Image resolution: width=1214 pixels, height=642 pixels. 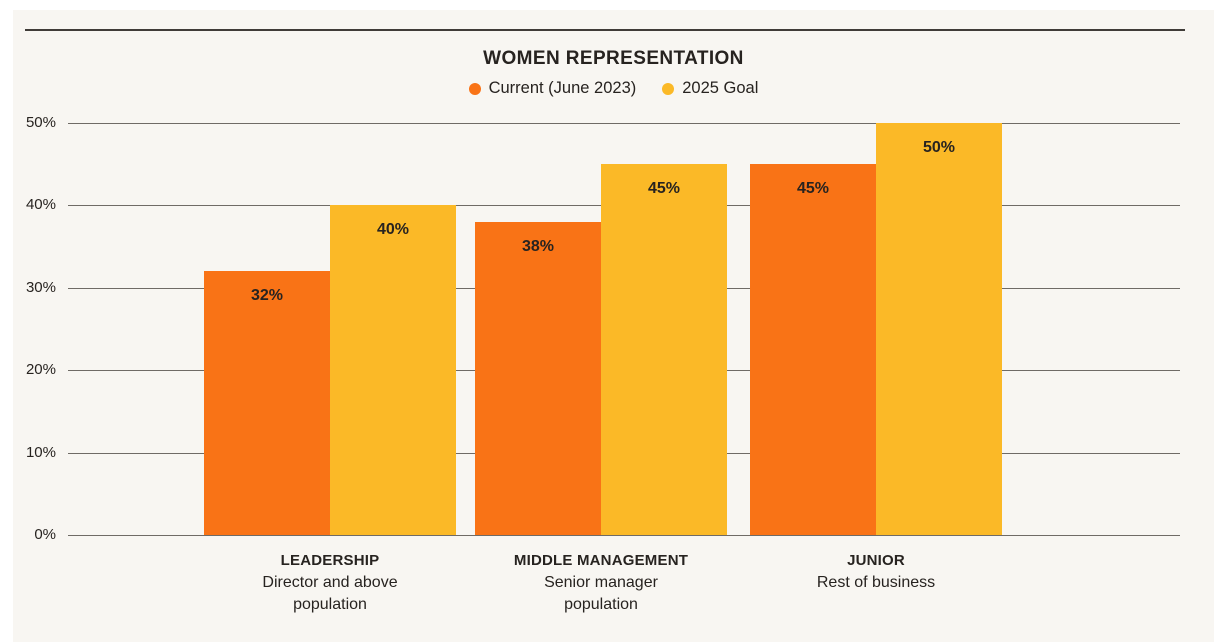 What do you see at coordinates (876, 560) in the screenshot?
I see `category-name: JUNIOR` at bounding box center [876, 560].